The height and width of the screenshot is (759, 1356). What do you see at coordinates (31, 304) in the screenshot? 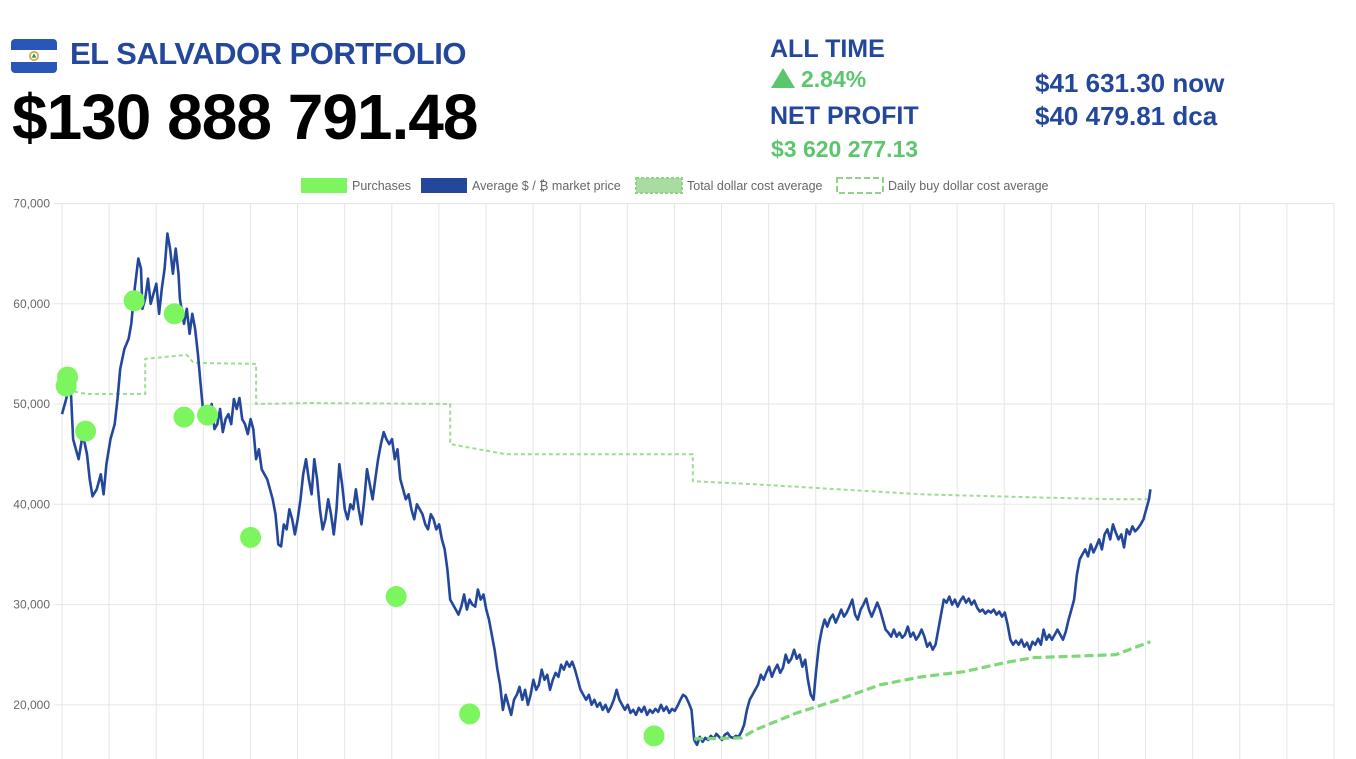
I see `y-tick-label: 60,000` at bounding box center [31, 304].